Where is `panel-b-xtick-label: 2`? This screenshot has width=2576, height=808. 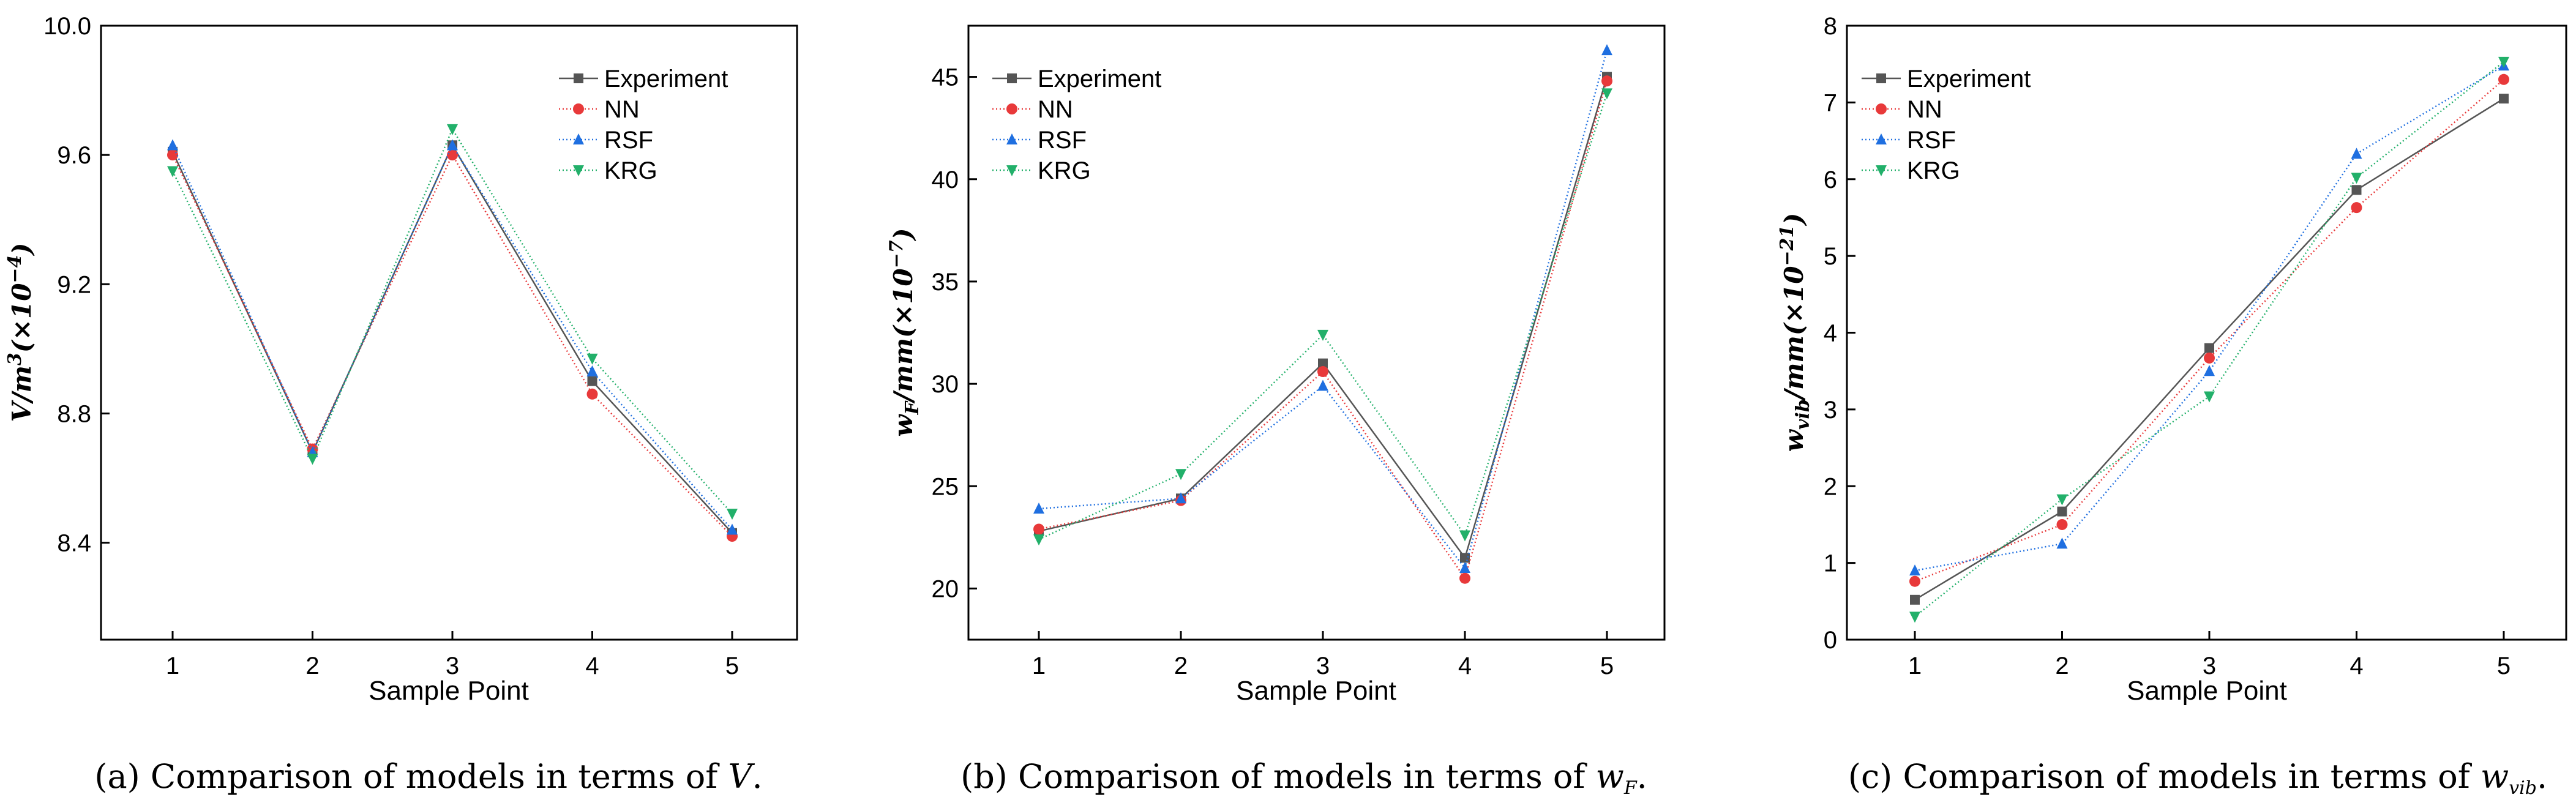 panel-b-xtick-label: 2 is located at coordinates (1181, 666).